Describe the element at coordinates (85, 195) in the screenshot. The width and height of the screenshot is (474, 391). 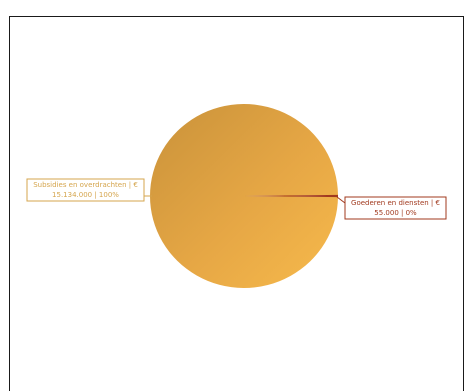
I see `callout-text-subsidies-line2: 15.134.000 | 100%` at that location.